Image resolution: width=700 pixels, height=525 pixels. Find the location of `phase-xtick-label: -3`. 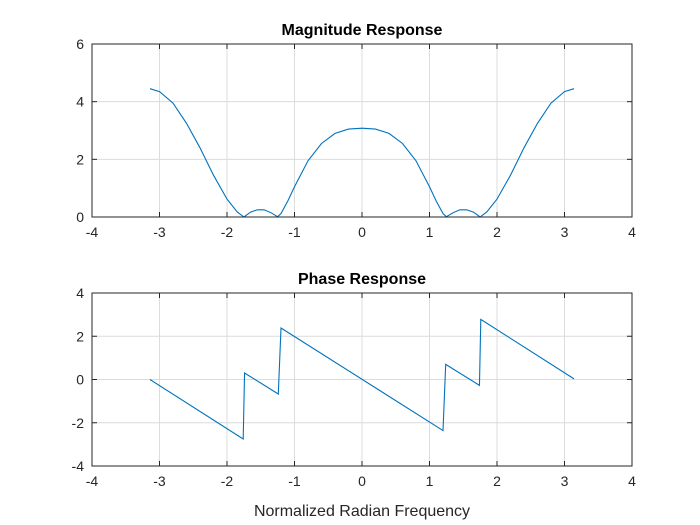

phase-xtick-label: -3 is located at coordinates (159, 481).